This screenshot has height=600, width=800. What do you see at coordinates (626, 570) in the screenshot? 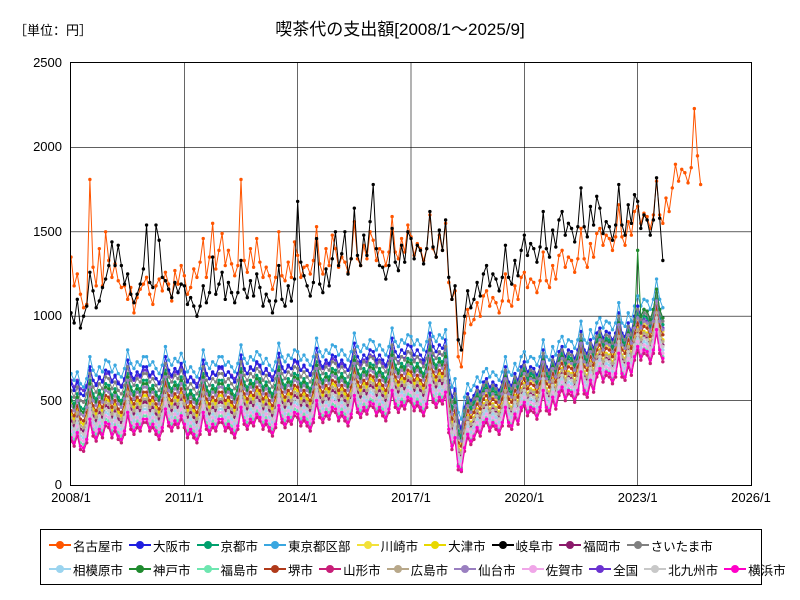
I see `legend-label: 全国` at bounding box center [626, 570].